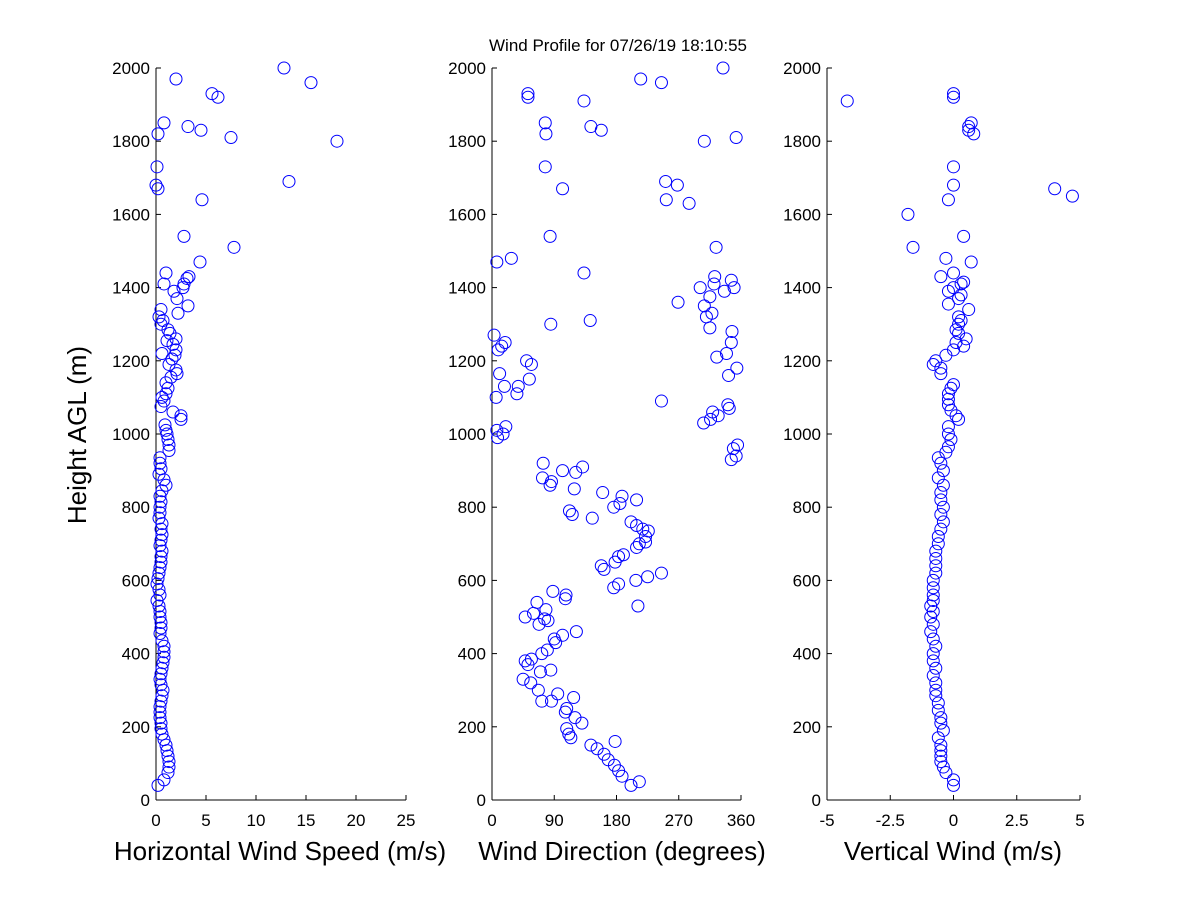  I want to click on y-tick-label: 2000, so click(131, 68).